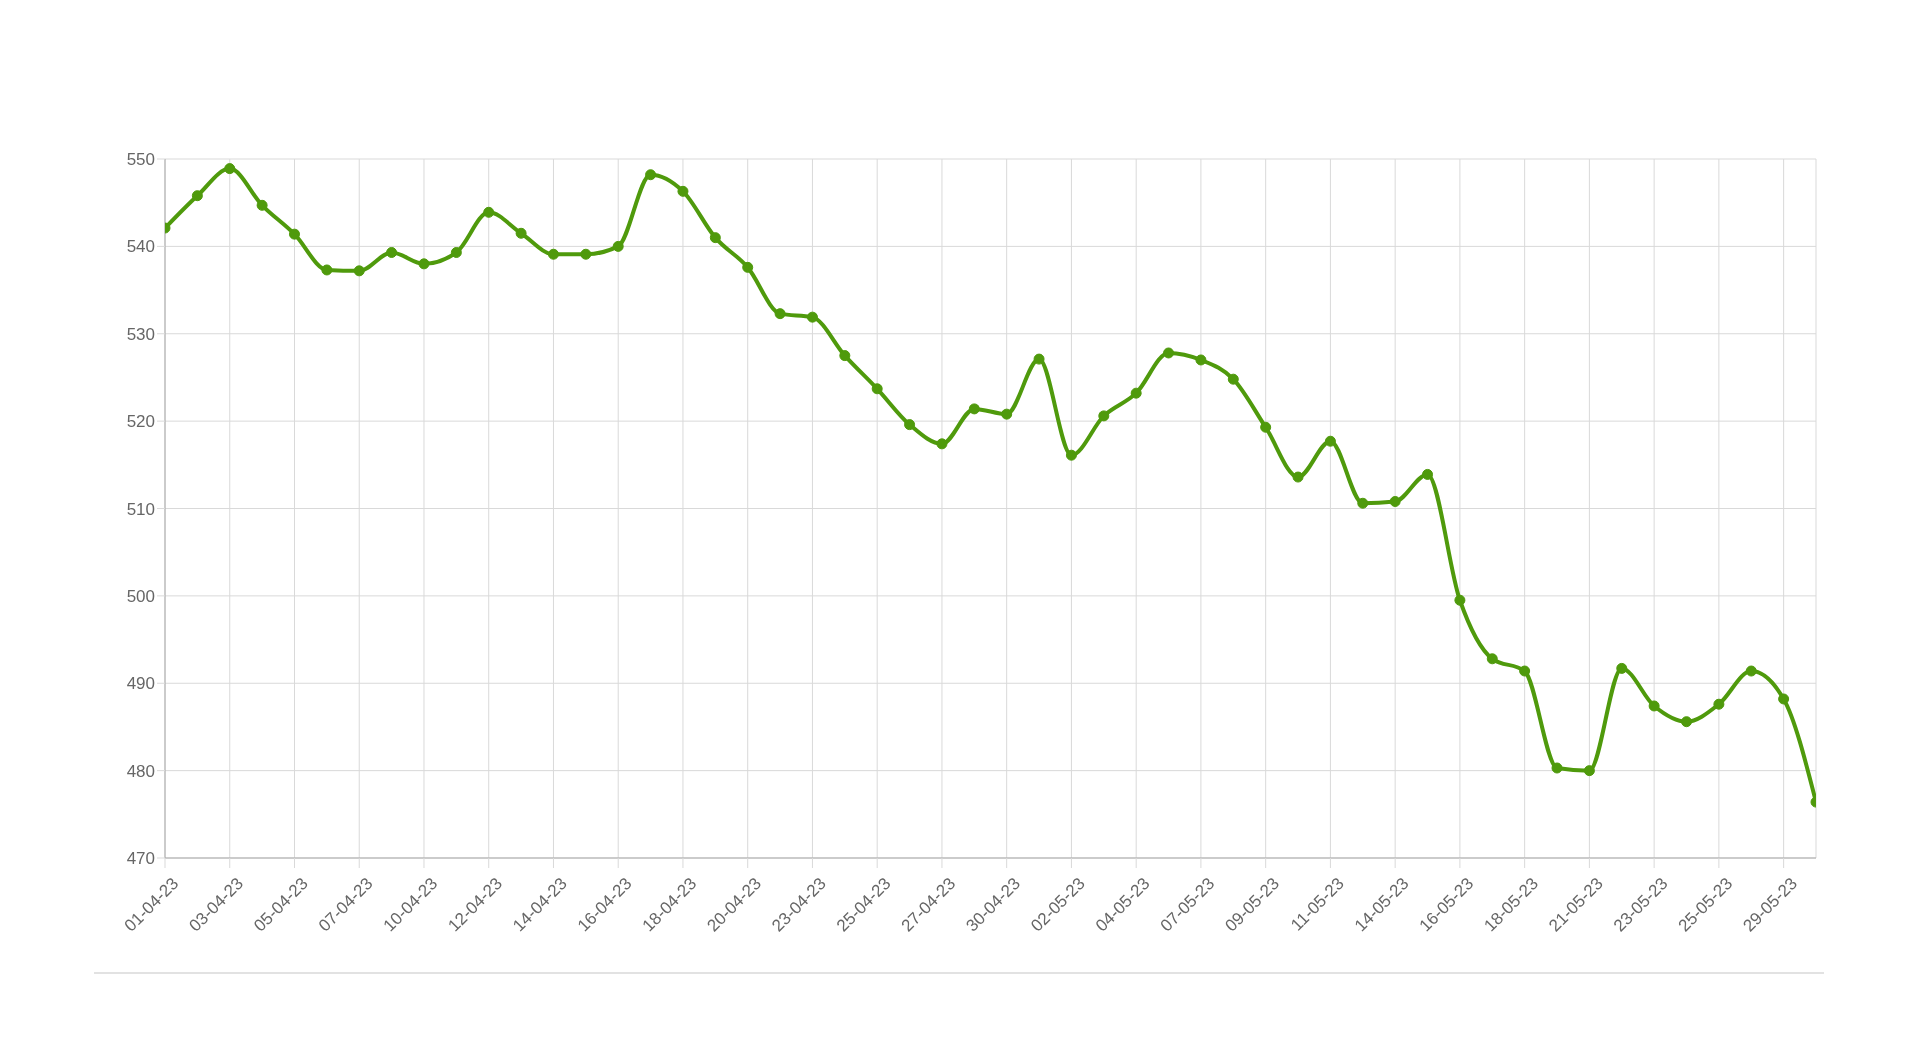 The image size is (1920, 1064). I want to click on y-tick-label: 540, so click(140, 247).